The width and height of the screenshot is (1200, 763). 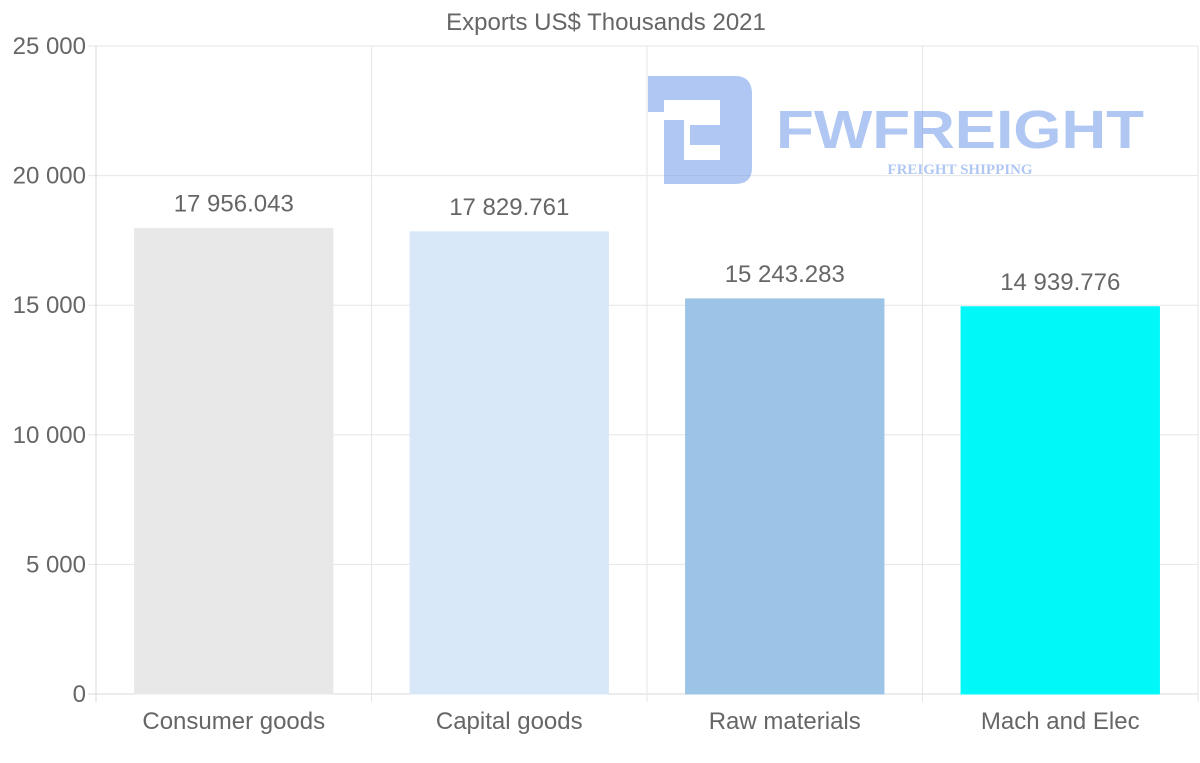 I want to click on chart-title: Exports US$ Thousands 2021, so click(x=606, y=22).